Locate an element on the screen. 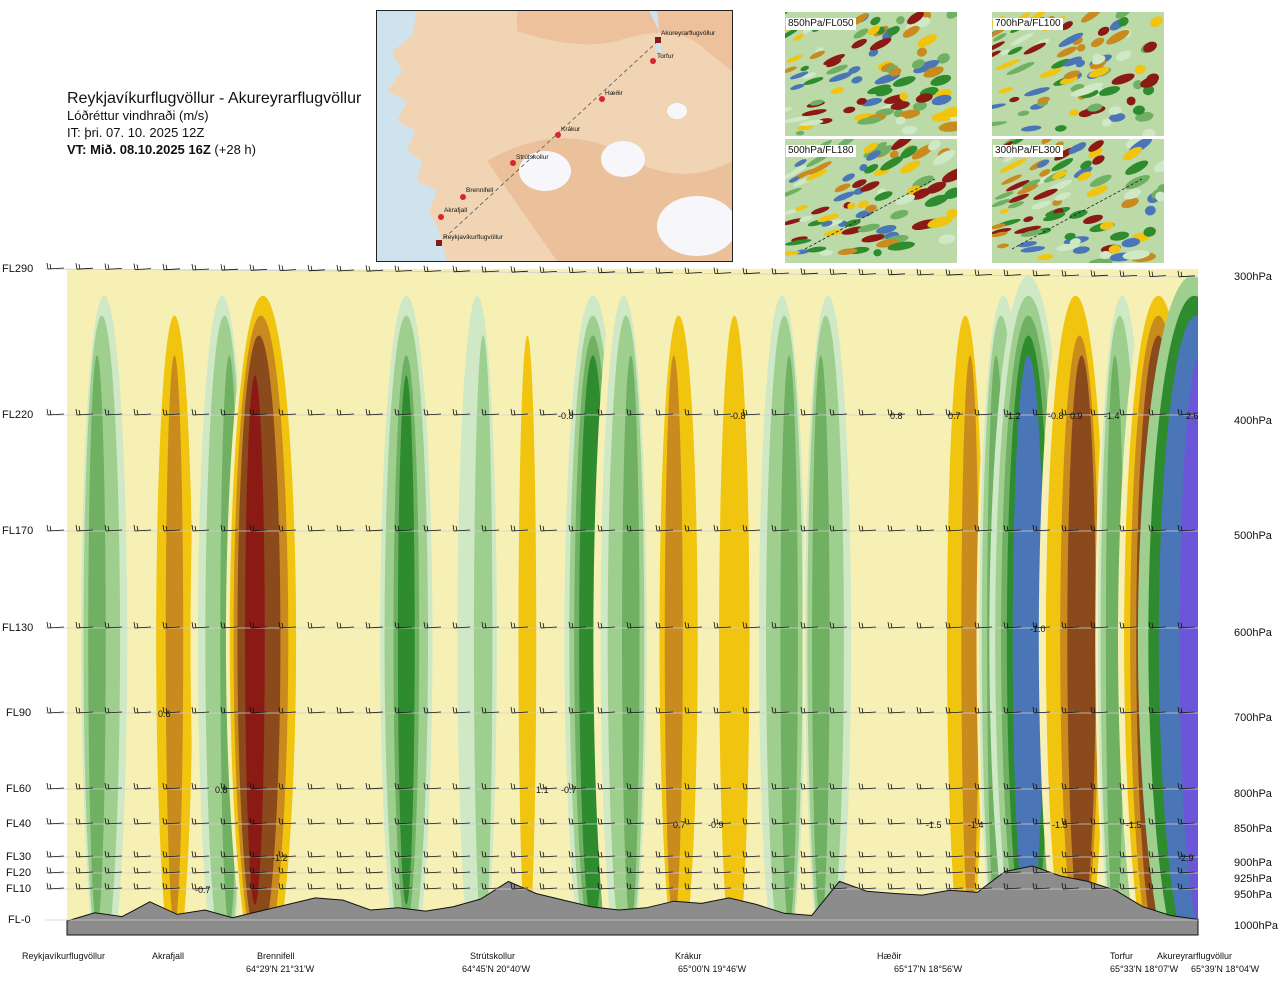 Image resolution: width=1280 pixels, height=981 pixels. inset-label-850: 850hPa/FL050 is located at coordinates (821, 24).